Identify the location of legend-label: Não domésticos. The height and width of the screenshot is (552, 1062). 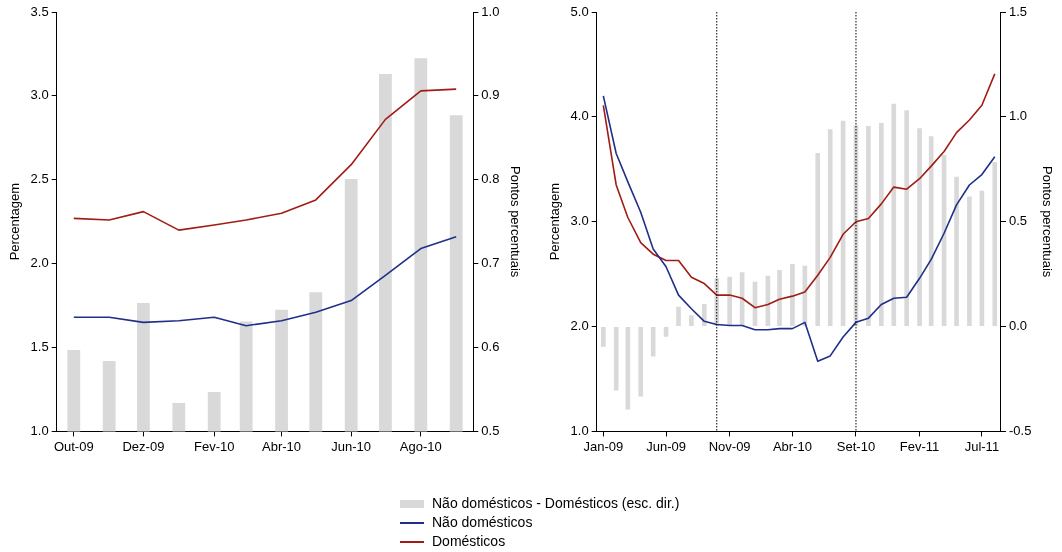
(482, 522).